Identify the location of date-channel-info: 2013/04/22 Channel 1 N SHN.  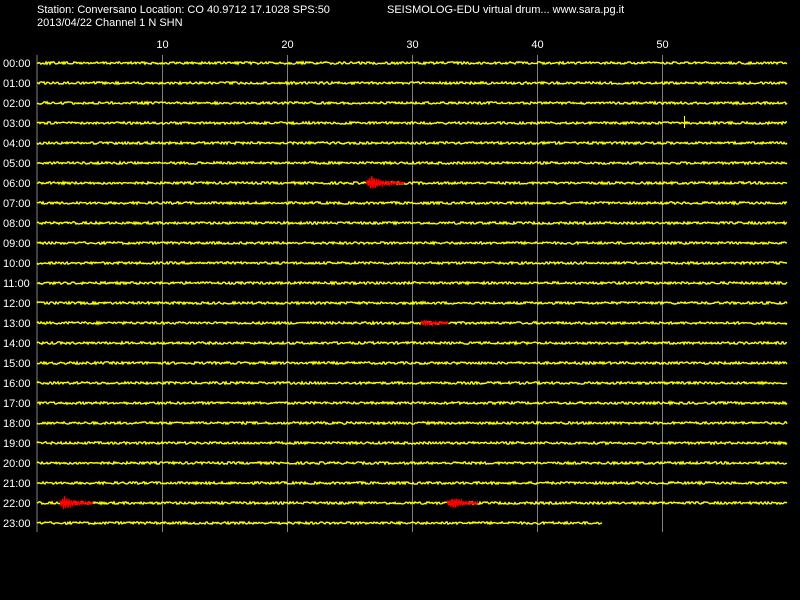
(110, 23).